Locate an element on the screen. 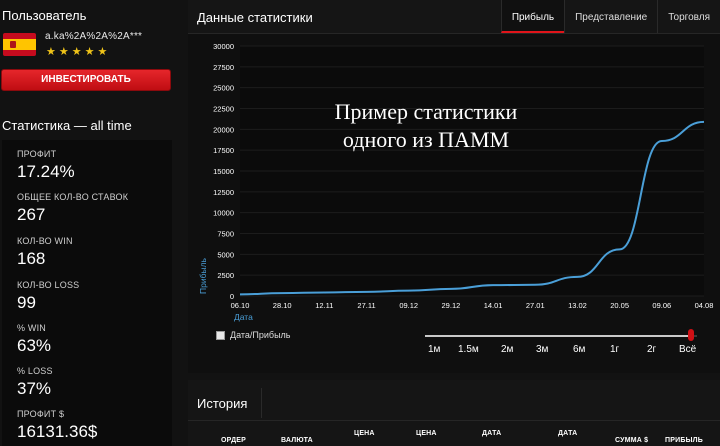 Image resolution: width=720 pixels, height=446 pixels. period-1m: 1м is located at coordinates (434, 349).